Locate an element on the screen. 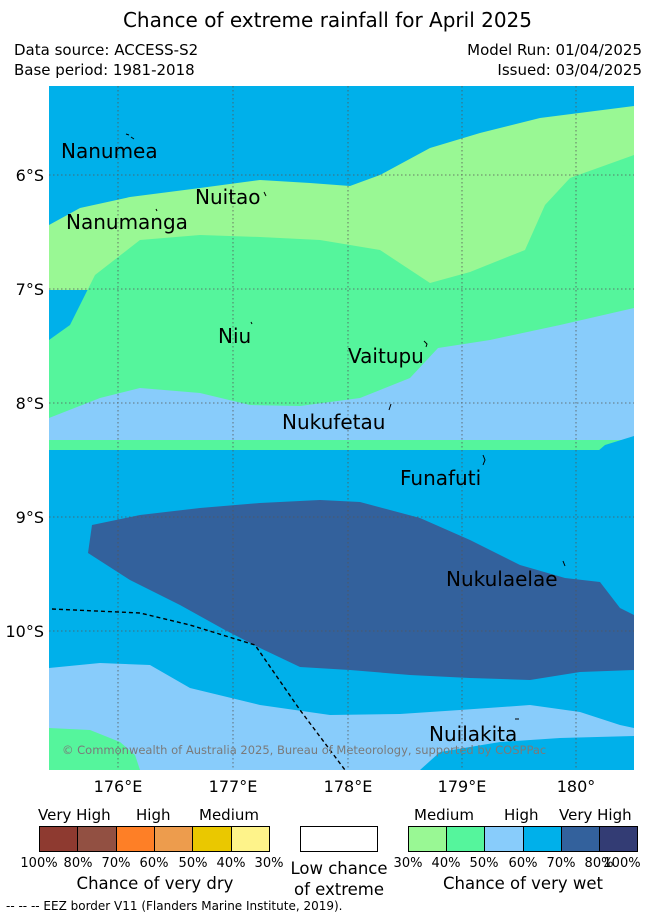  label-niu: Niu is located at coordinates (234, 336).